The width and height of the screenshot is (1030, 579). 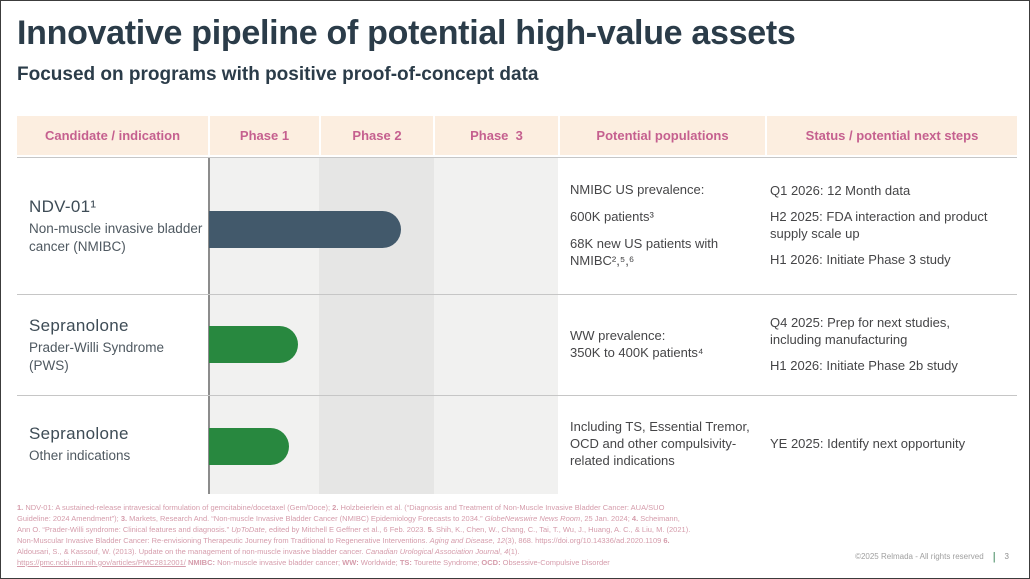 What do you see at coordinates (666, 540) in the screenshot?
I see `footnote-segment: 6.` at bounding box center [666, 540].